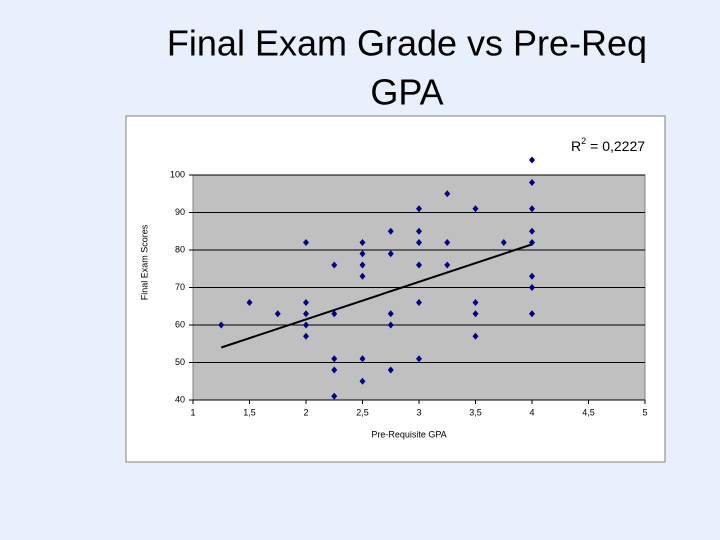 Image resolution: width=720 pixels, height=540 pixels. I want to click on x-axis-title: Pre-Requisite GPA, so click(408, 434).